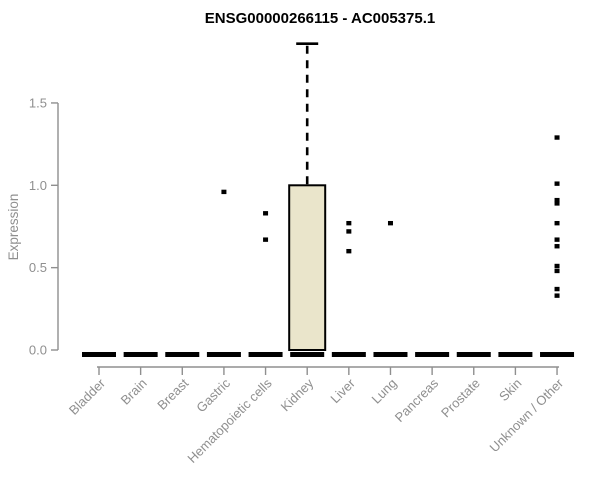  What do you see at coordinates (87, 396) in the screenshot?
I see `x-tick-label: Bladder` at bounding box center [87, 396].